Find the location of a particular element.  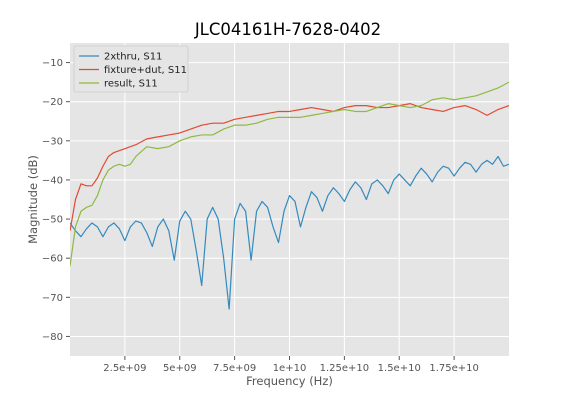

legend-label: result, S11 is located at coordinates (131, 84).